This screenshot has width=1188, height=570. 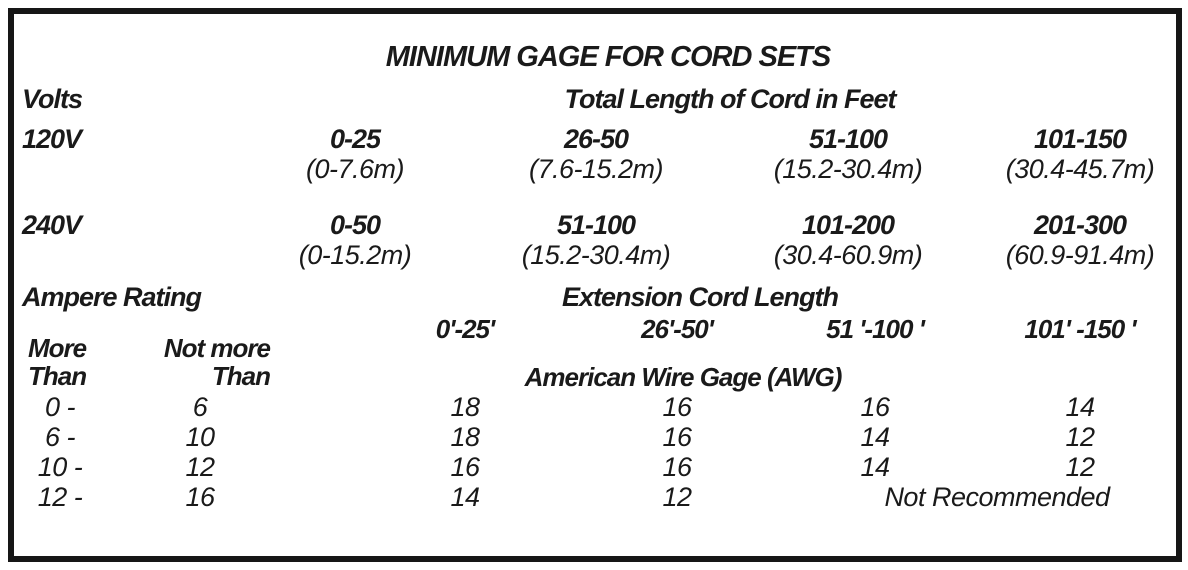 I want to click on cord-length-cell: 0-50 (0-15.2m), so click(x=355, y=240).